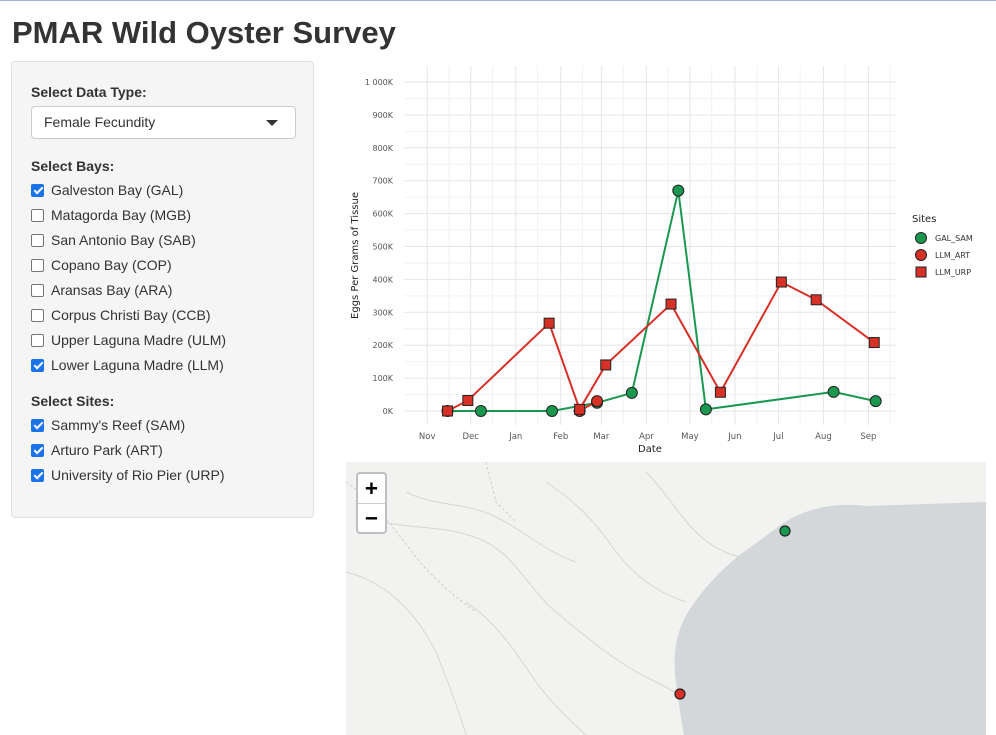 The width and height of the screenshot is (996, 735). I want to click on y-tick-label: 300K, so click(382, 312).